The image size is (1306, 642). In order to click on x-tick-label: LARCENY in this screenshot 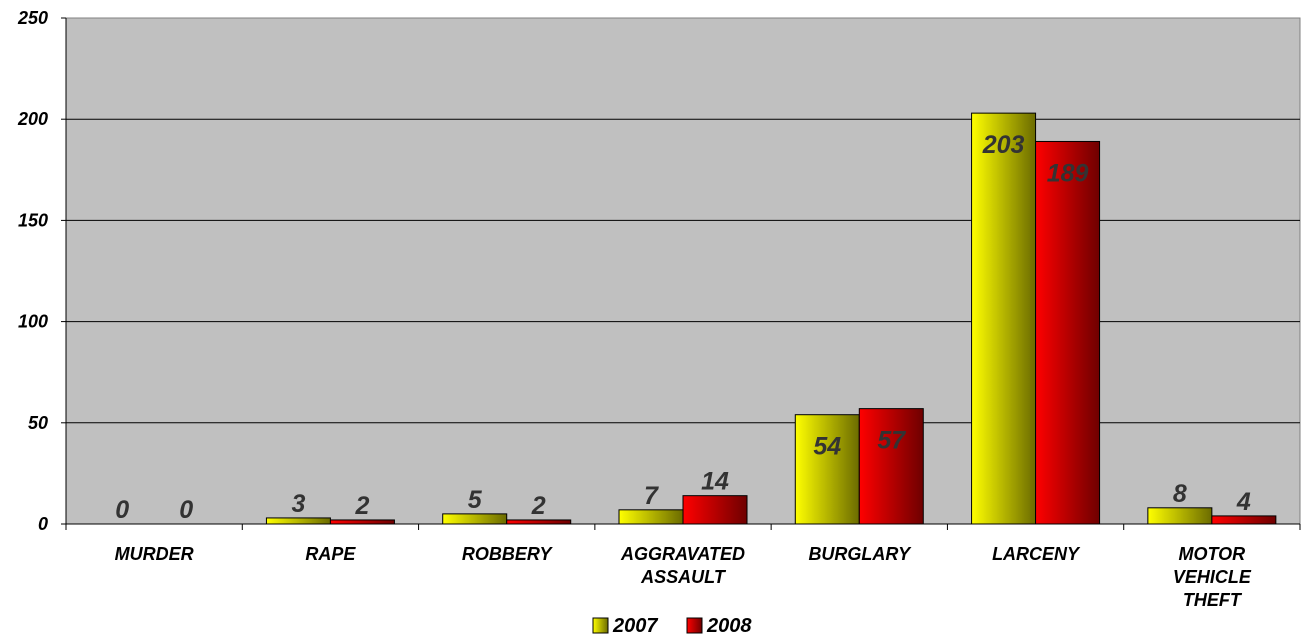, I will do `click(1036, 554)`.